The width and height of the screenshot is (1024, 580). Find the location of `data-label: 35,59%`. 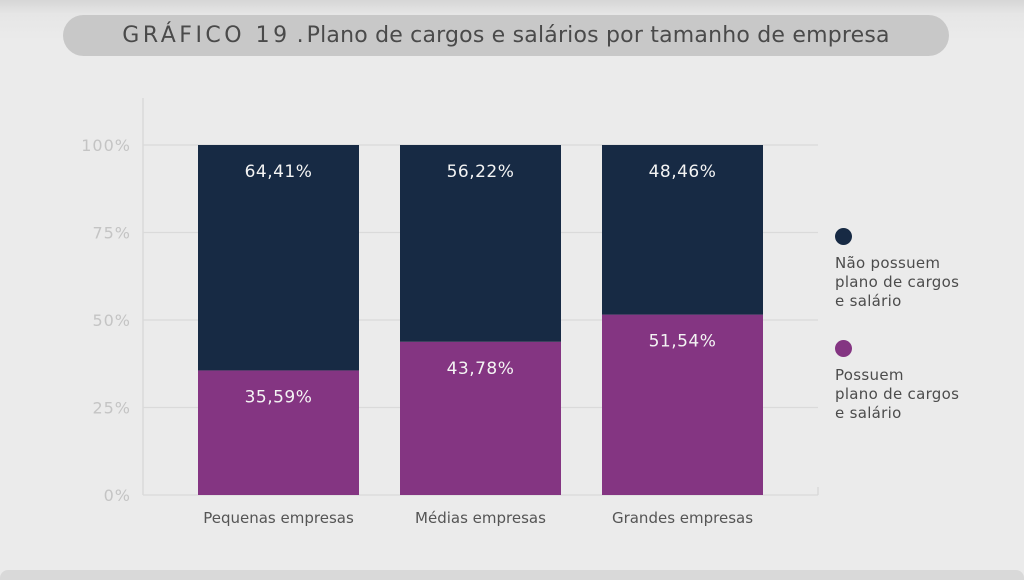

data-label: 35,59% is located at coordinates (279, 397).